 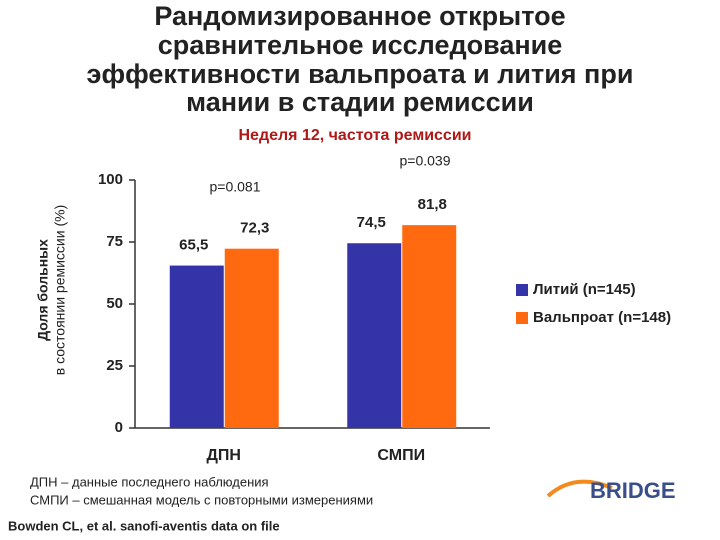 What do you see at coordinates (235, 187) in the screenshot?
I see `p-value: p=0.081` at bounding box center [235, 187].